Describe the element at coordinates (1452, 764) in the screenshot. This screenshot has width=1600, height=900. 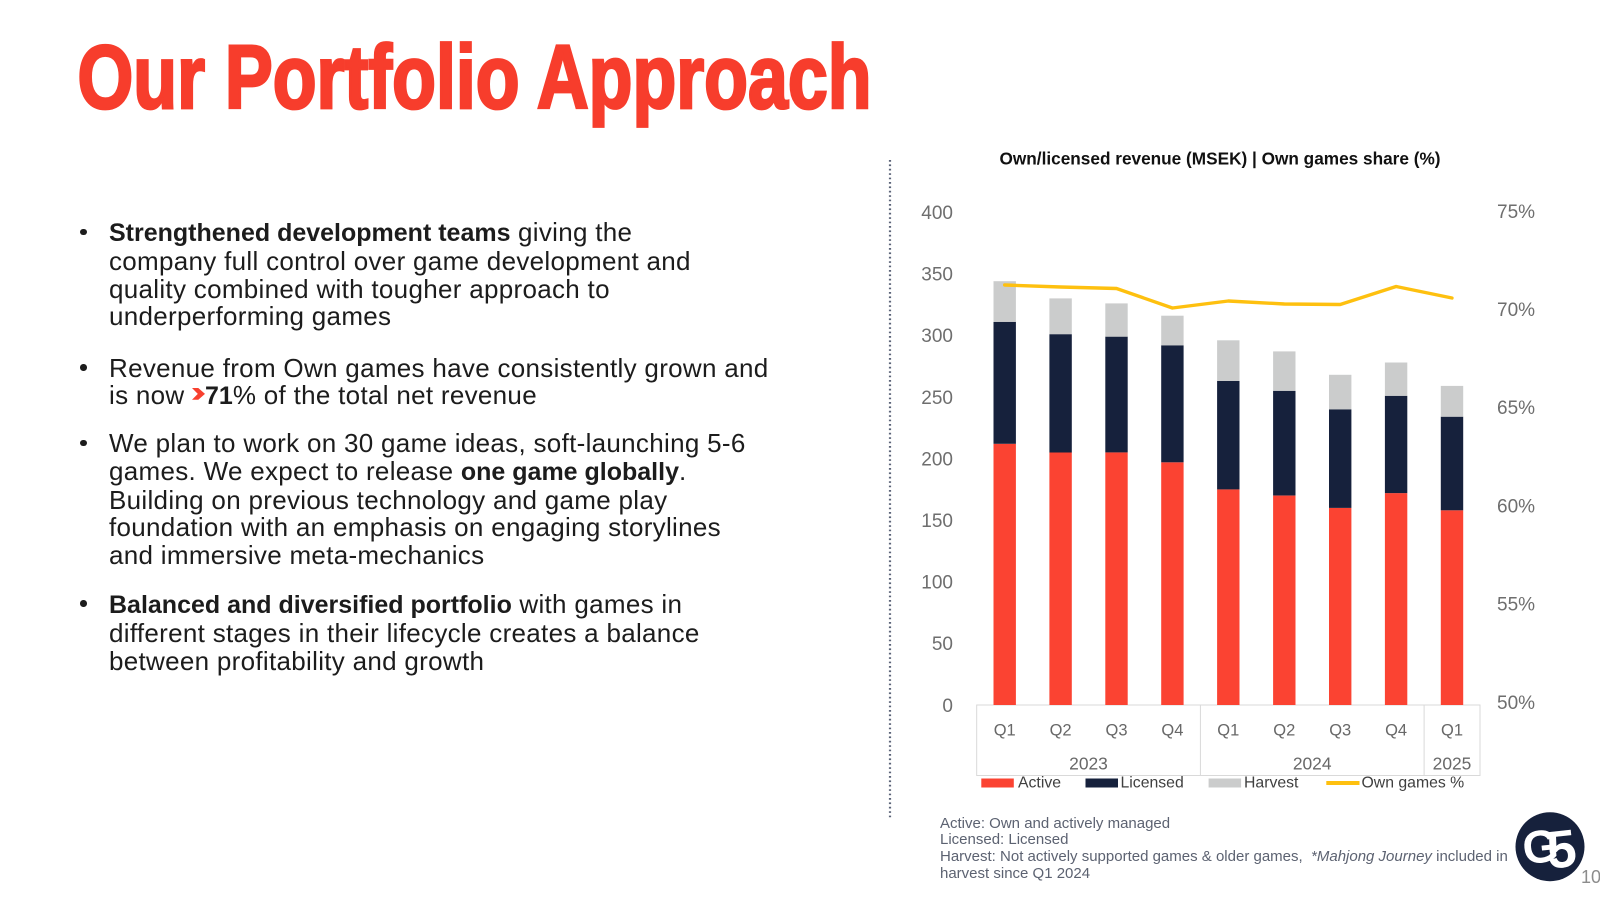
I see `svg-text: 2025` at that location.